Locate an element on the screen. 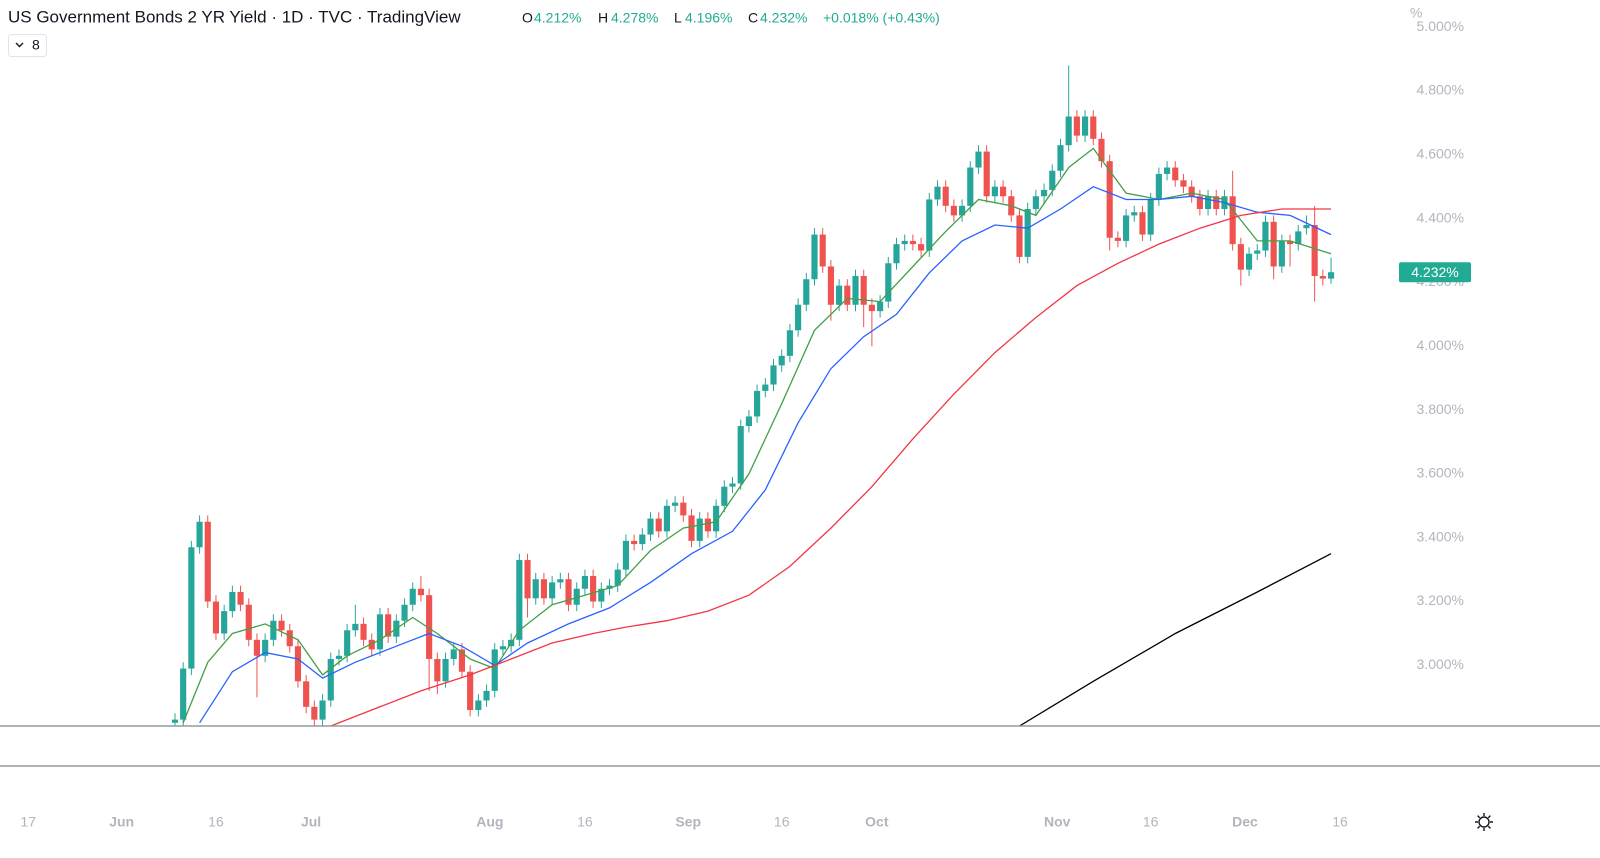 The image size is (1600, 858). indicator-button is located at coordinates (27, 45).